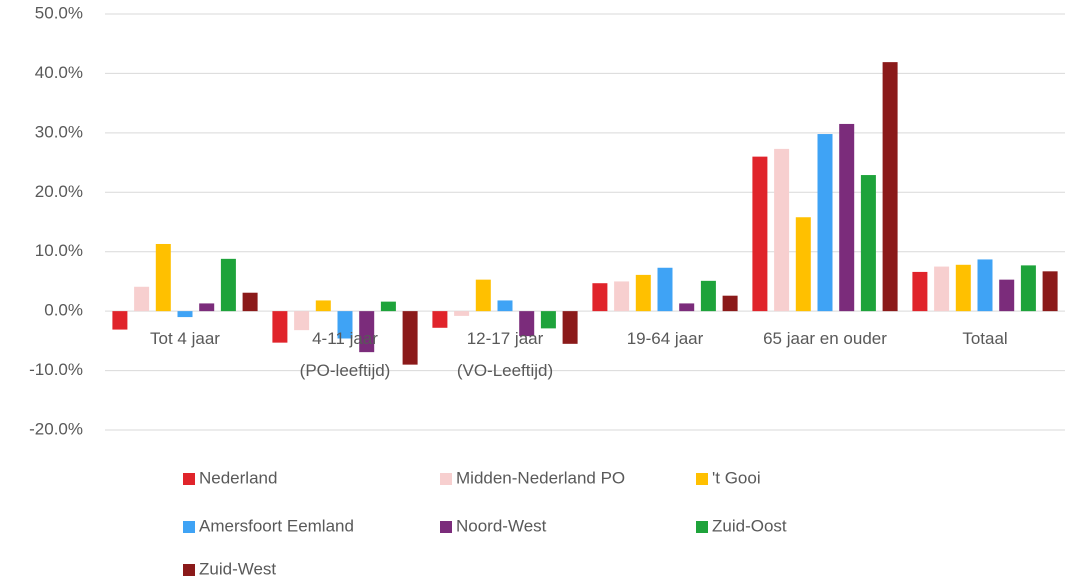 The image size is (1066, 577). What do you see at coordinates (276, 525) in the screenshot?
I see `legend-label: Amersfoort Eemland` at bounding box center [276, 525].